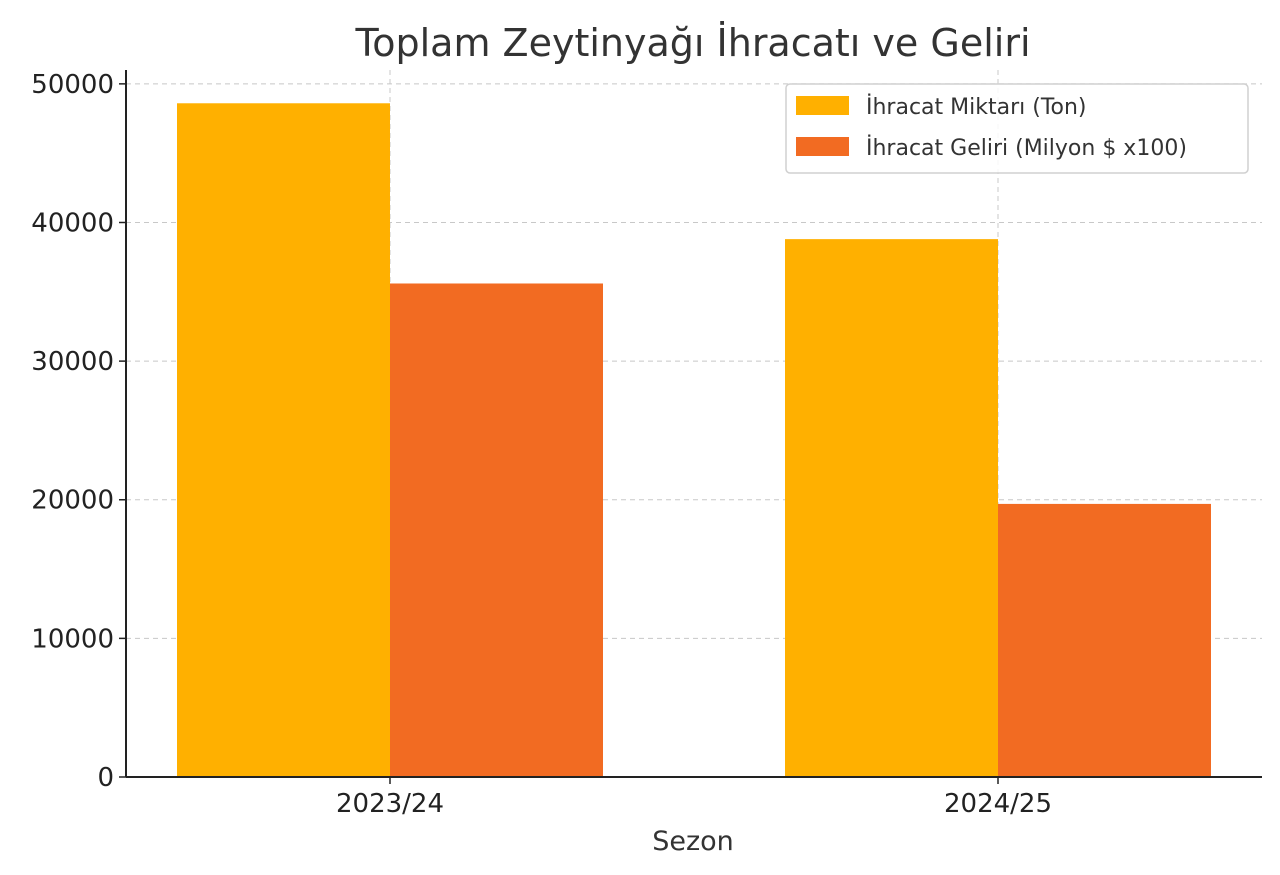 This screenshot has height=875, width=1280. I want to click on bar-export-revenue-2023/24, so click(496, 530).